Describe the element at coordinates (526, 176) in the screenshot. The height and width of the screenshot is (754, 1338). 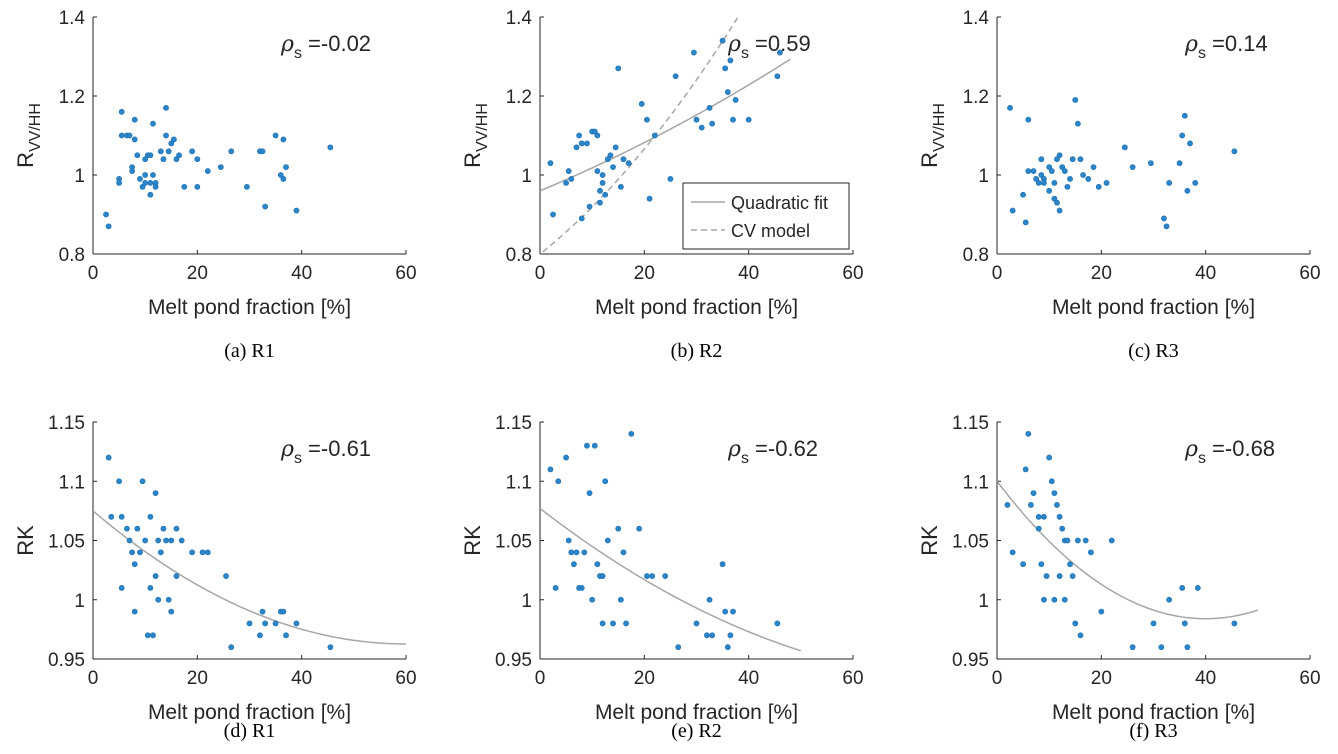
I see `y-tick-label: 1` at that location.